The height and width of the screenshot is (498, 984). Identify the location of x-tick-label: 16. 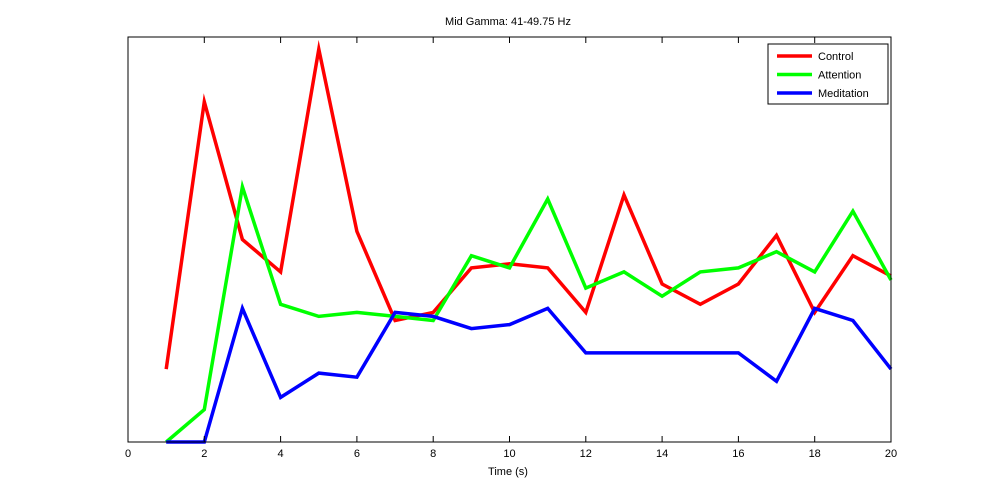
(738, 454).